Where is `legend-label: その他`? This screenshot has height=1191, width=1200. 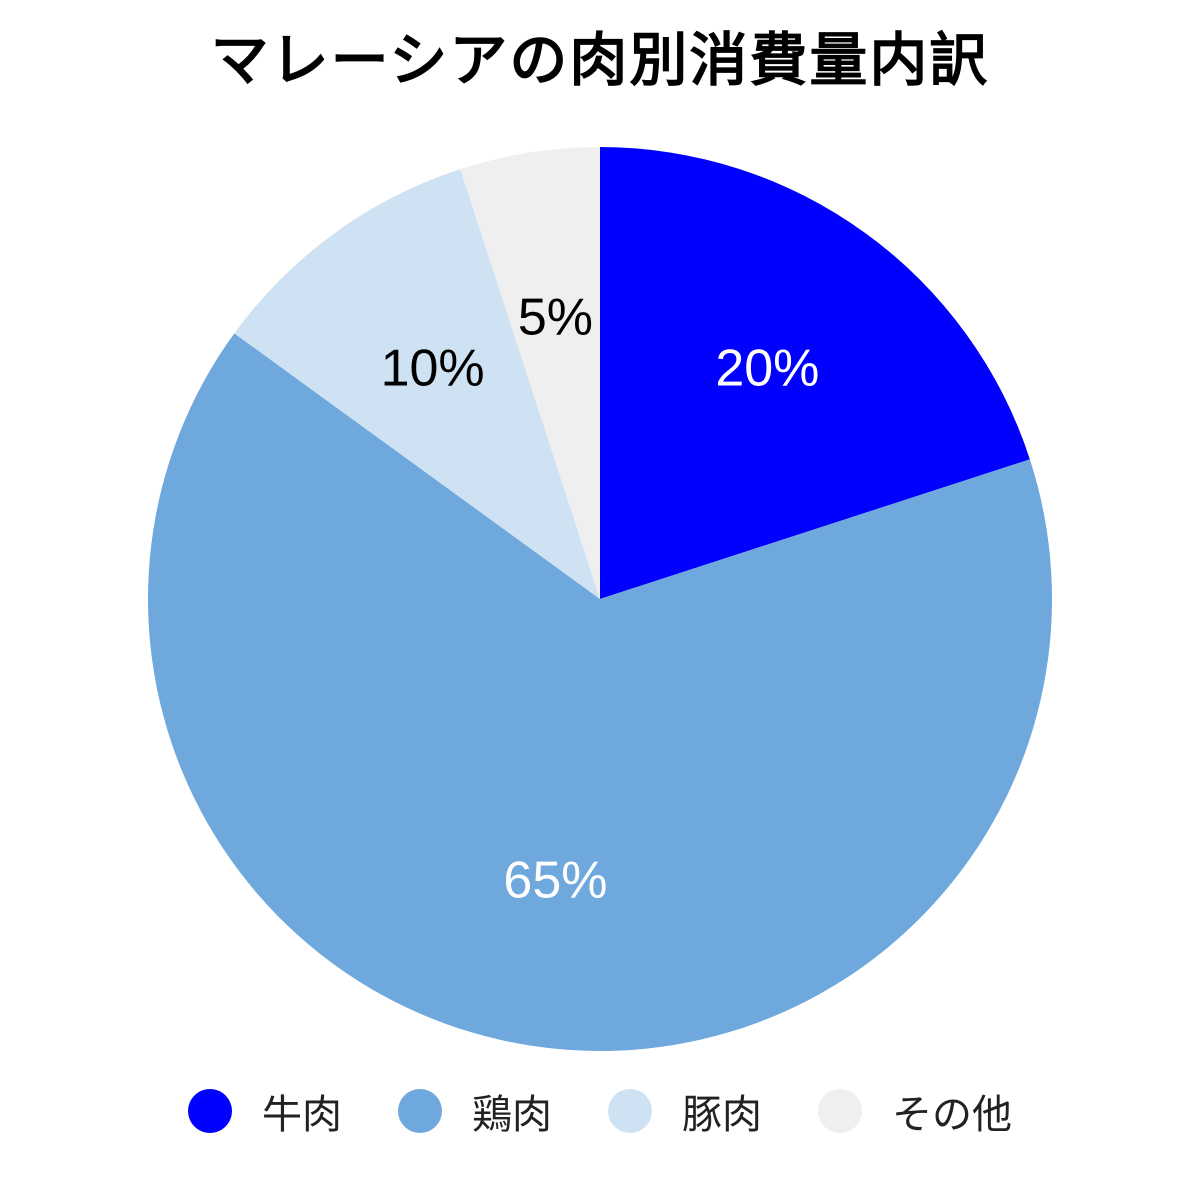
legend-label: その他 is located at coordinates (952, 1115).